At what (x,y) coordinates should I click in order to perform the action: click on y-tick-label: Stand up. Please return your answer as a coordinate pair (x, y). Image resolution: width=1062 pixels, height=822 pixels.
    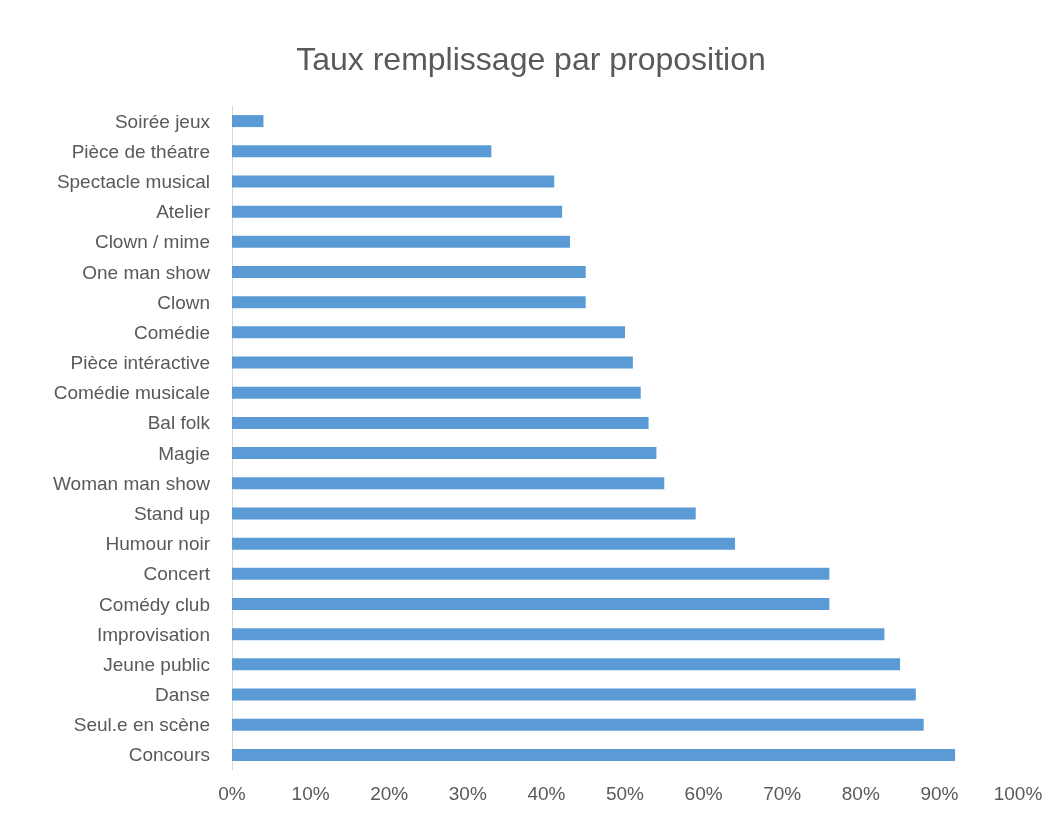
    Looking at the image, I should click on (171, 513).